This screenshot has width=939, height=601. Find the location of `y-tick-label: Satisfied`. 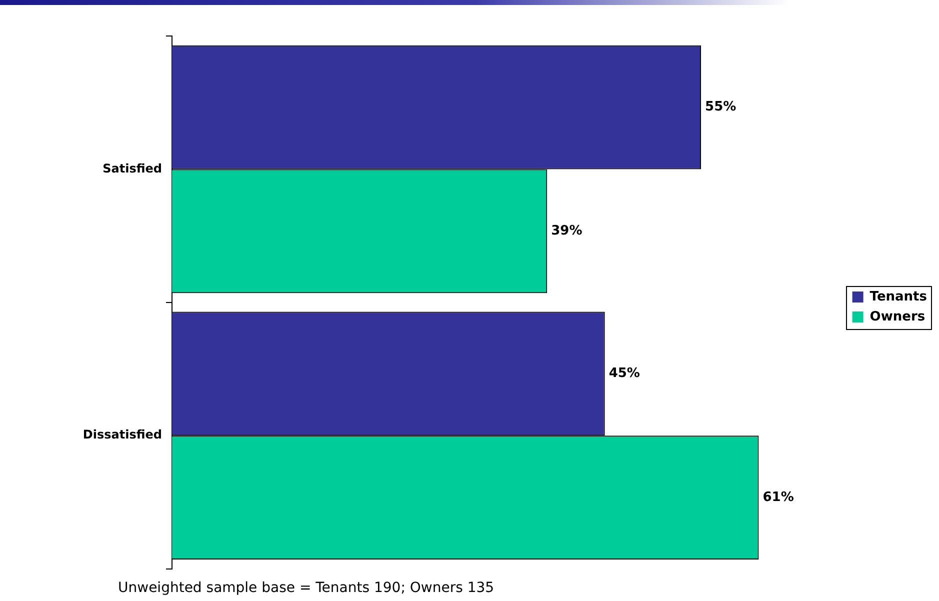

y-tick-label: Satisfied is located at coordinates (132, 168).